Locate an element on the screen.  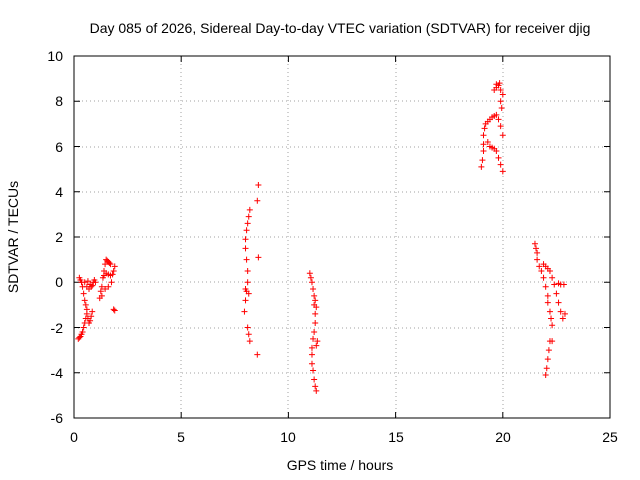
x-tick-label-25: 25 is located at coordinates (610, 437).